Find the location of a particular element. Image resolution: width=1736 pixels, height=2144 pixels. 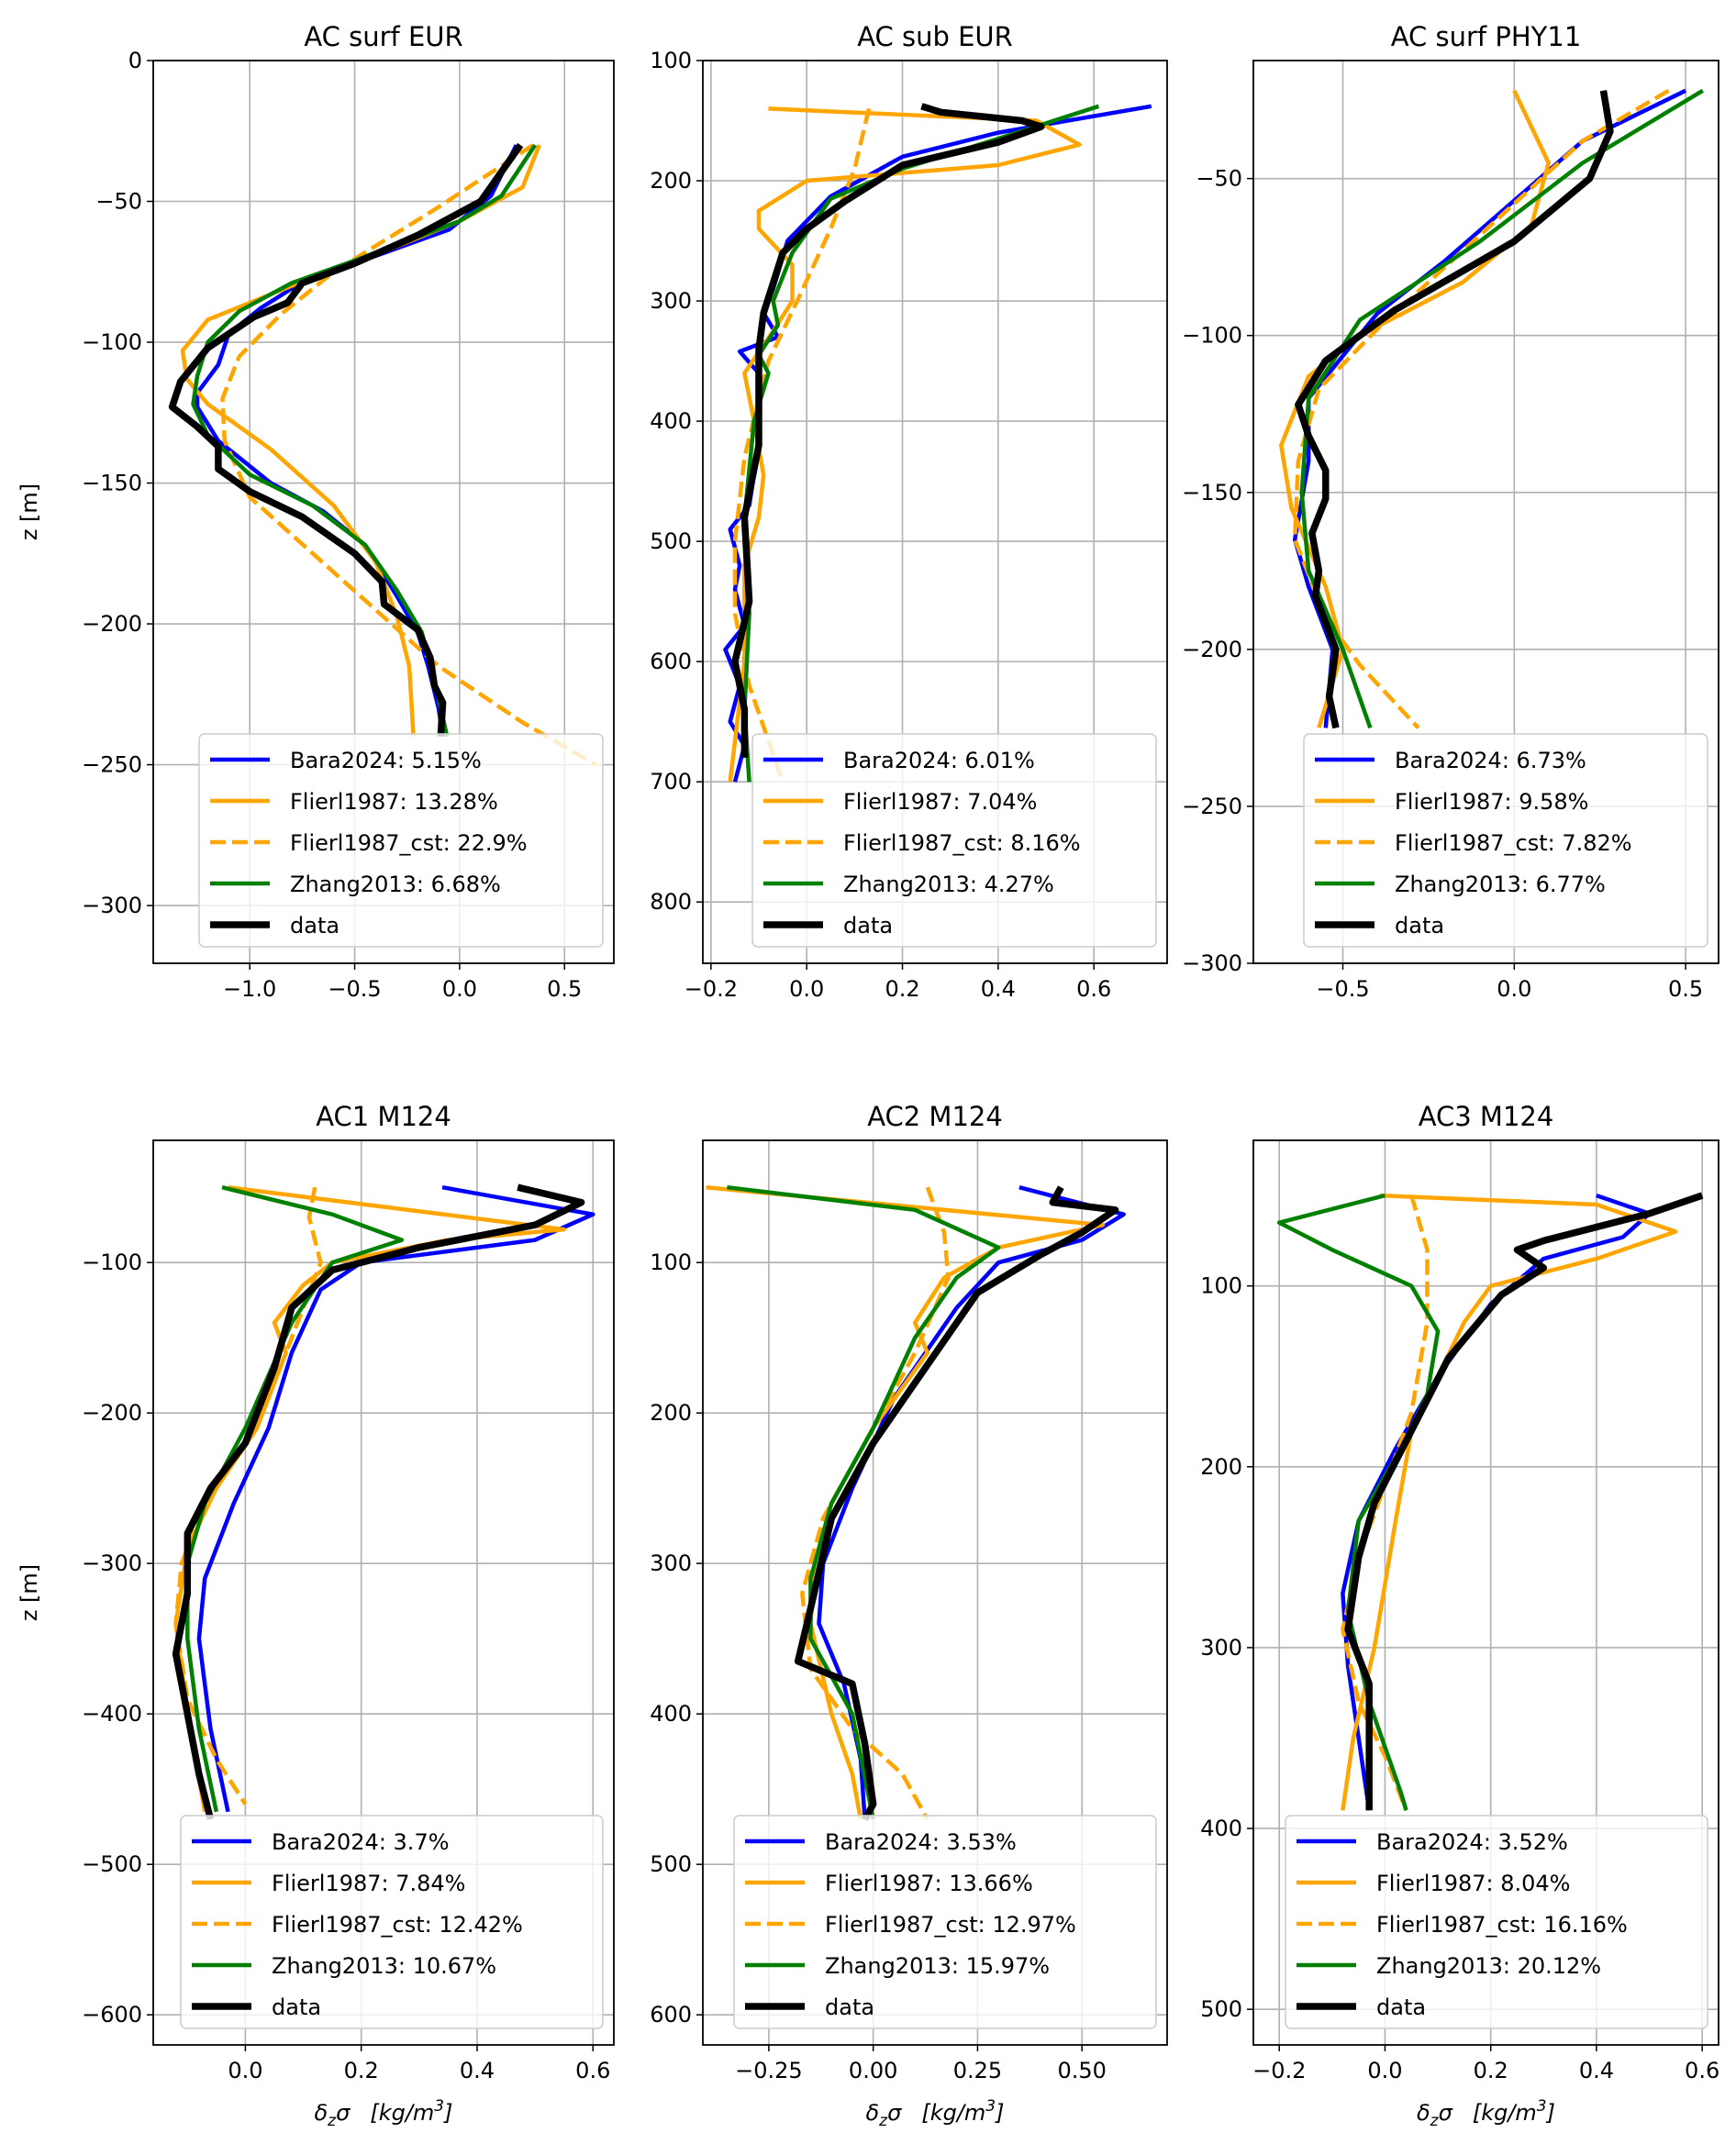

legend-entry: Flierl1987: 7.84% is located at coordinates (368, 1883).